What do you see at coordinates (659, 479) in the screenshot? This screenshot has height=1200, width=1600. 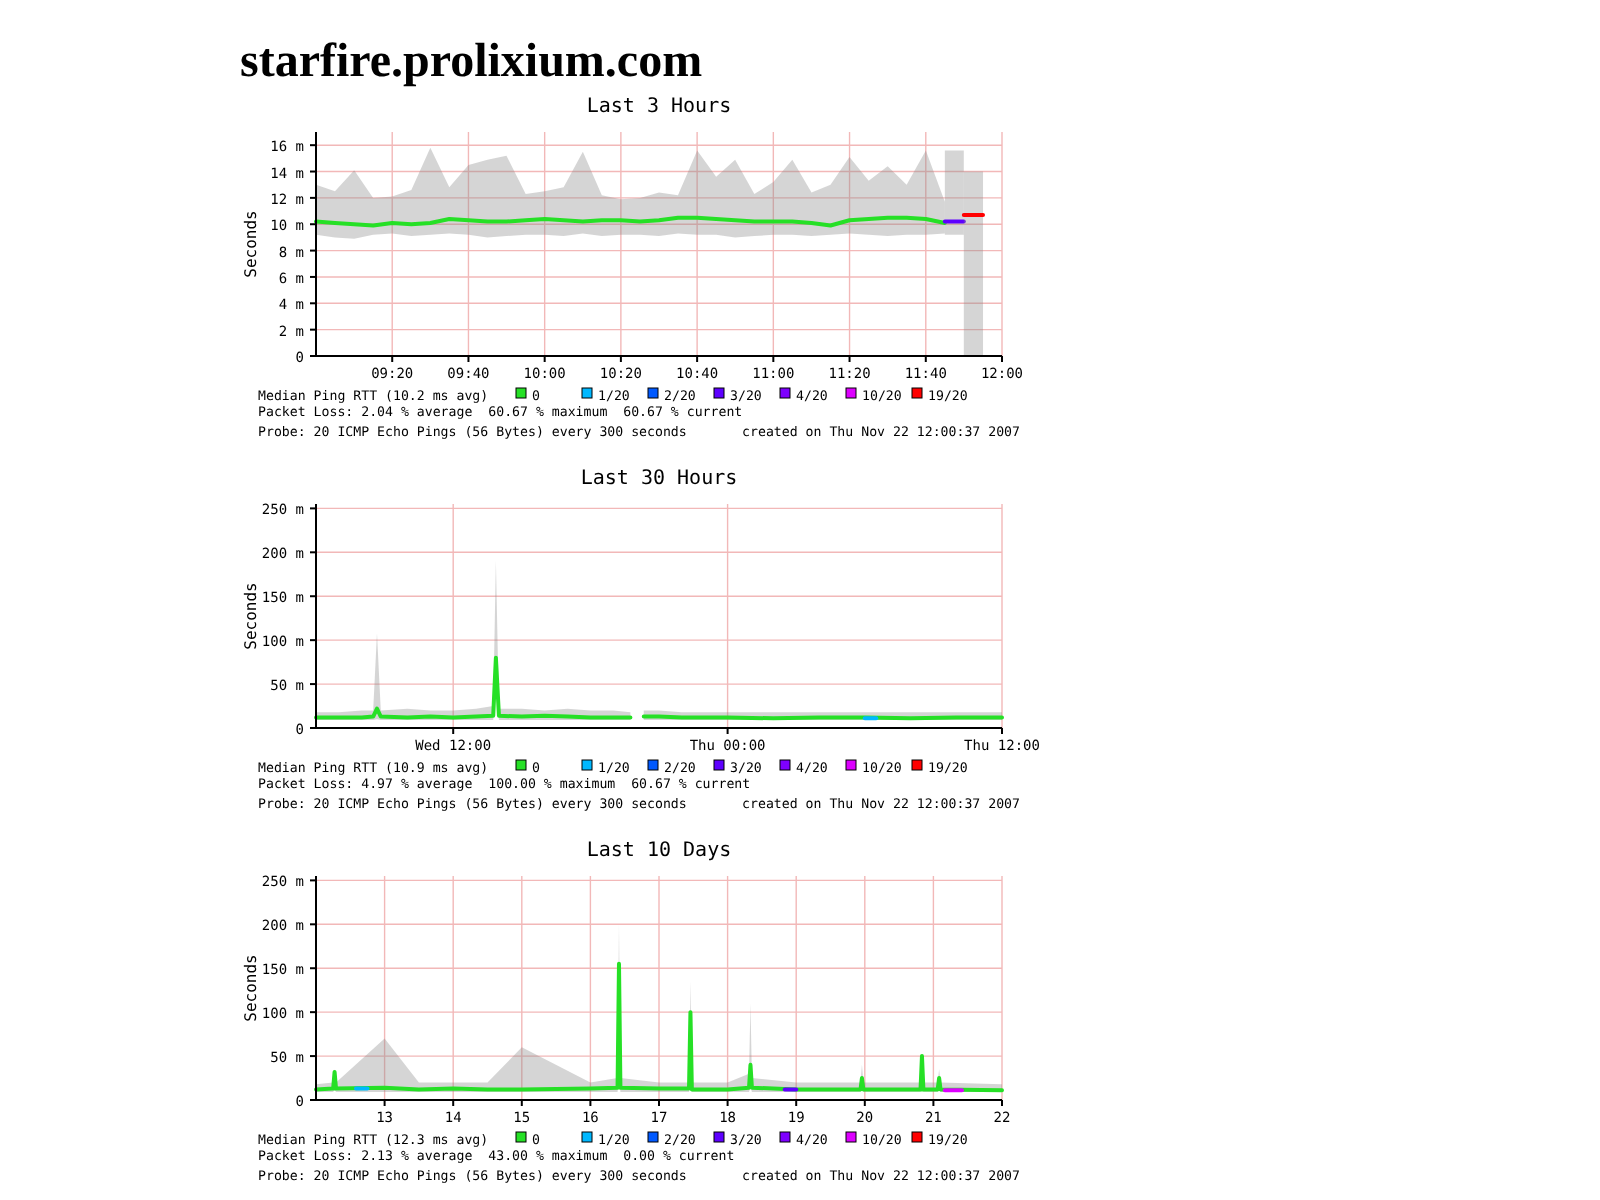 I see `chart-title: Last 30 Hours` at bounding box center [659, 479].